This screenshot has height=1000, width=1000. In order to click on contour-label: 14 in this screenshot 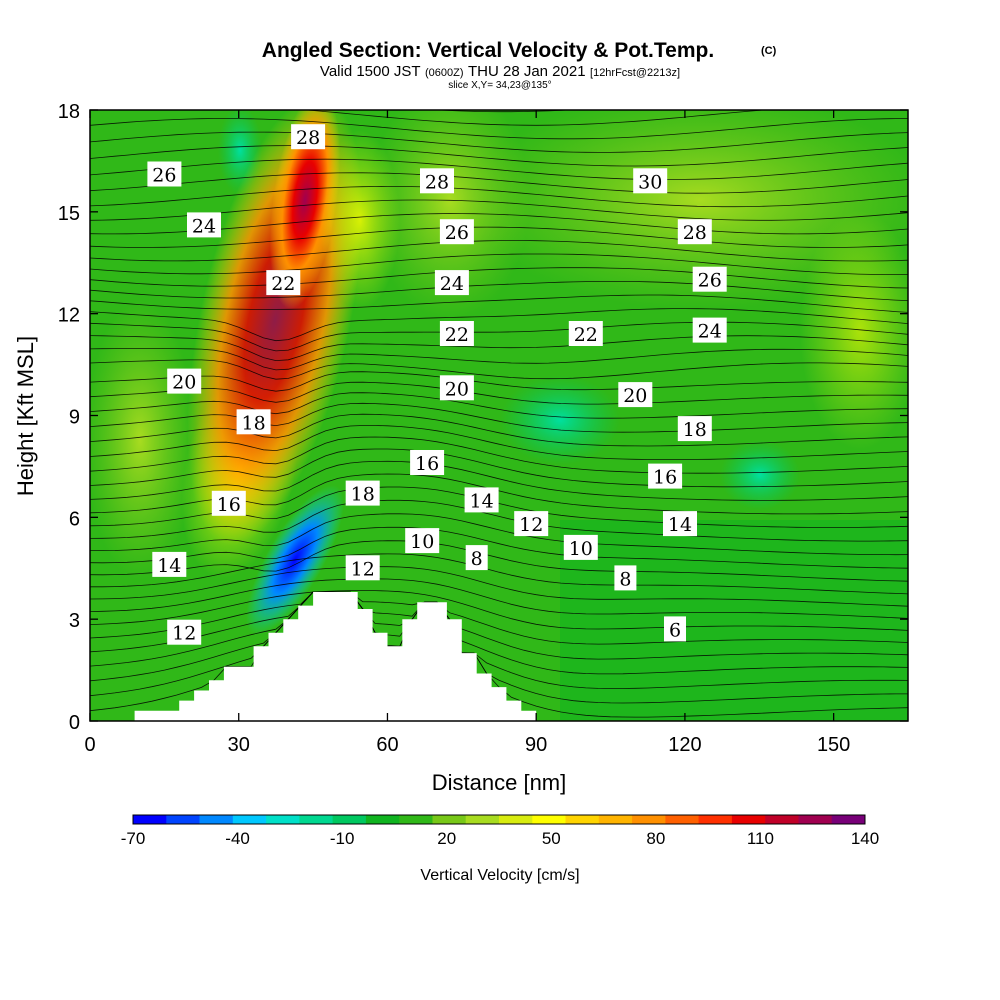, I will do `click(680, 524)`.